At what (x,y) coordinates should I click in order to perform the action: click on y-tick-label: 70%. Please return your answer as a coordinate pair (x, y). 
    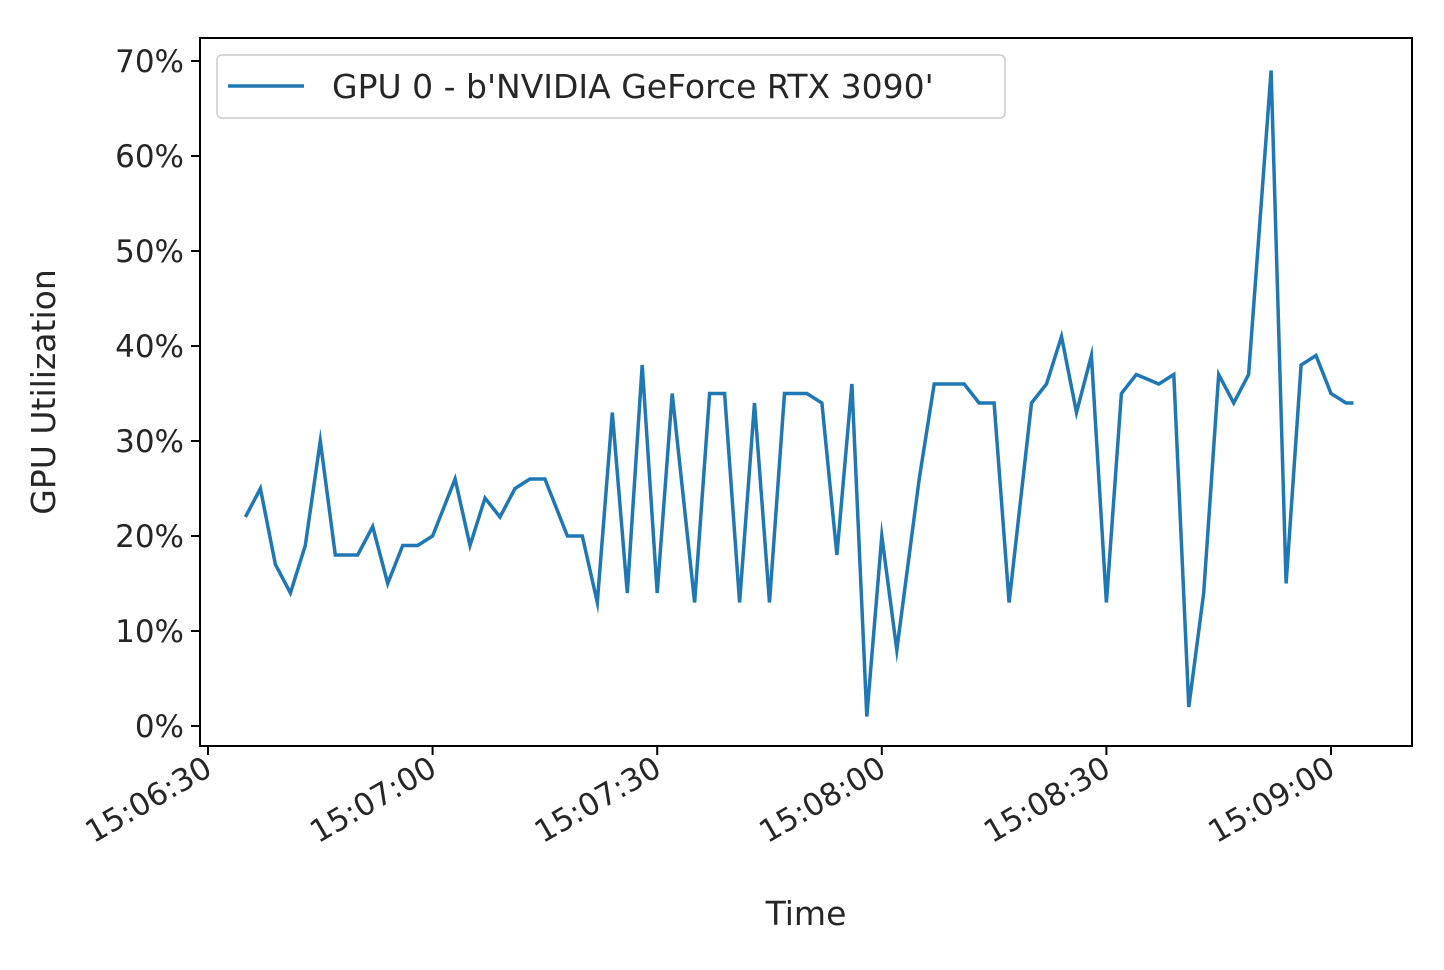
    Looking at the image, I should click on (149, 62).